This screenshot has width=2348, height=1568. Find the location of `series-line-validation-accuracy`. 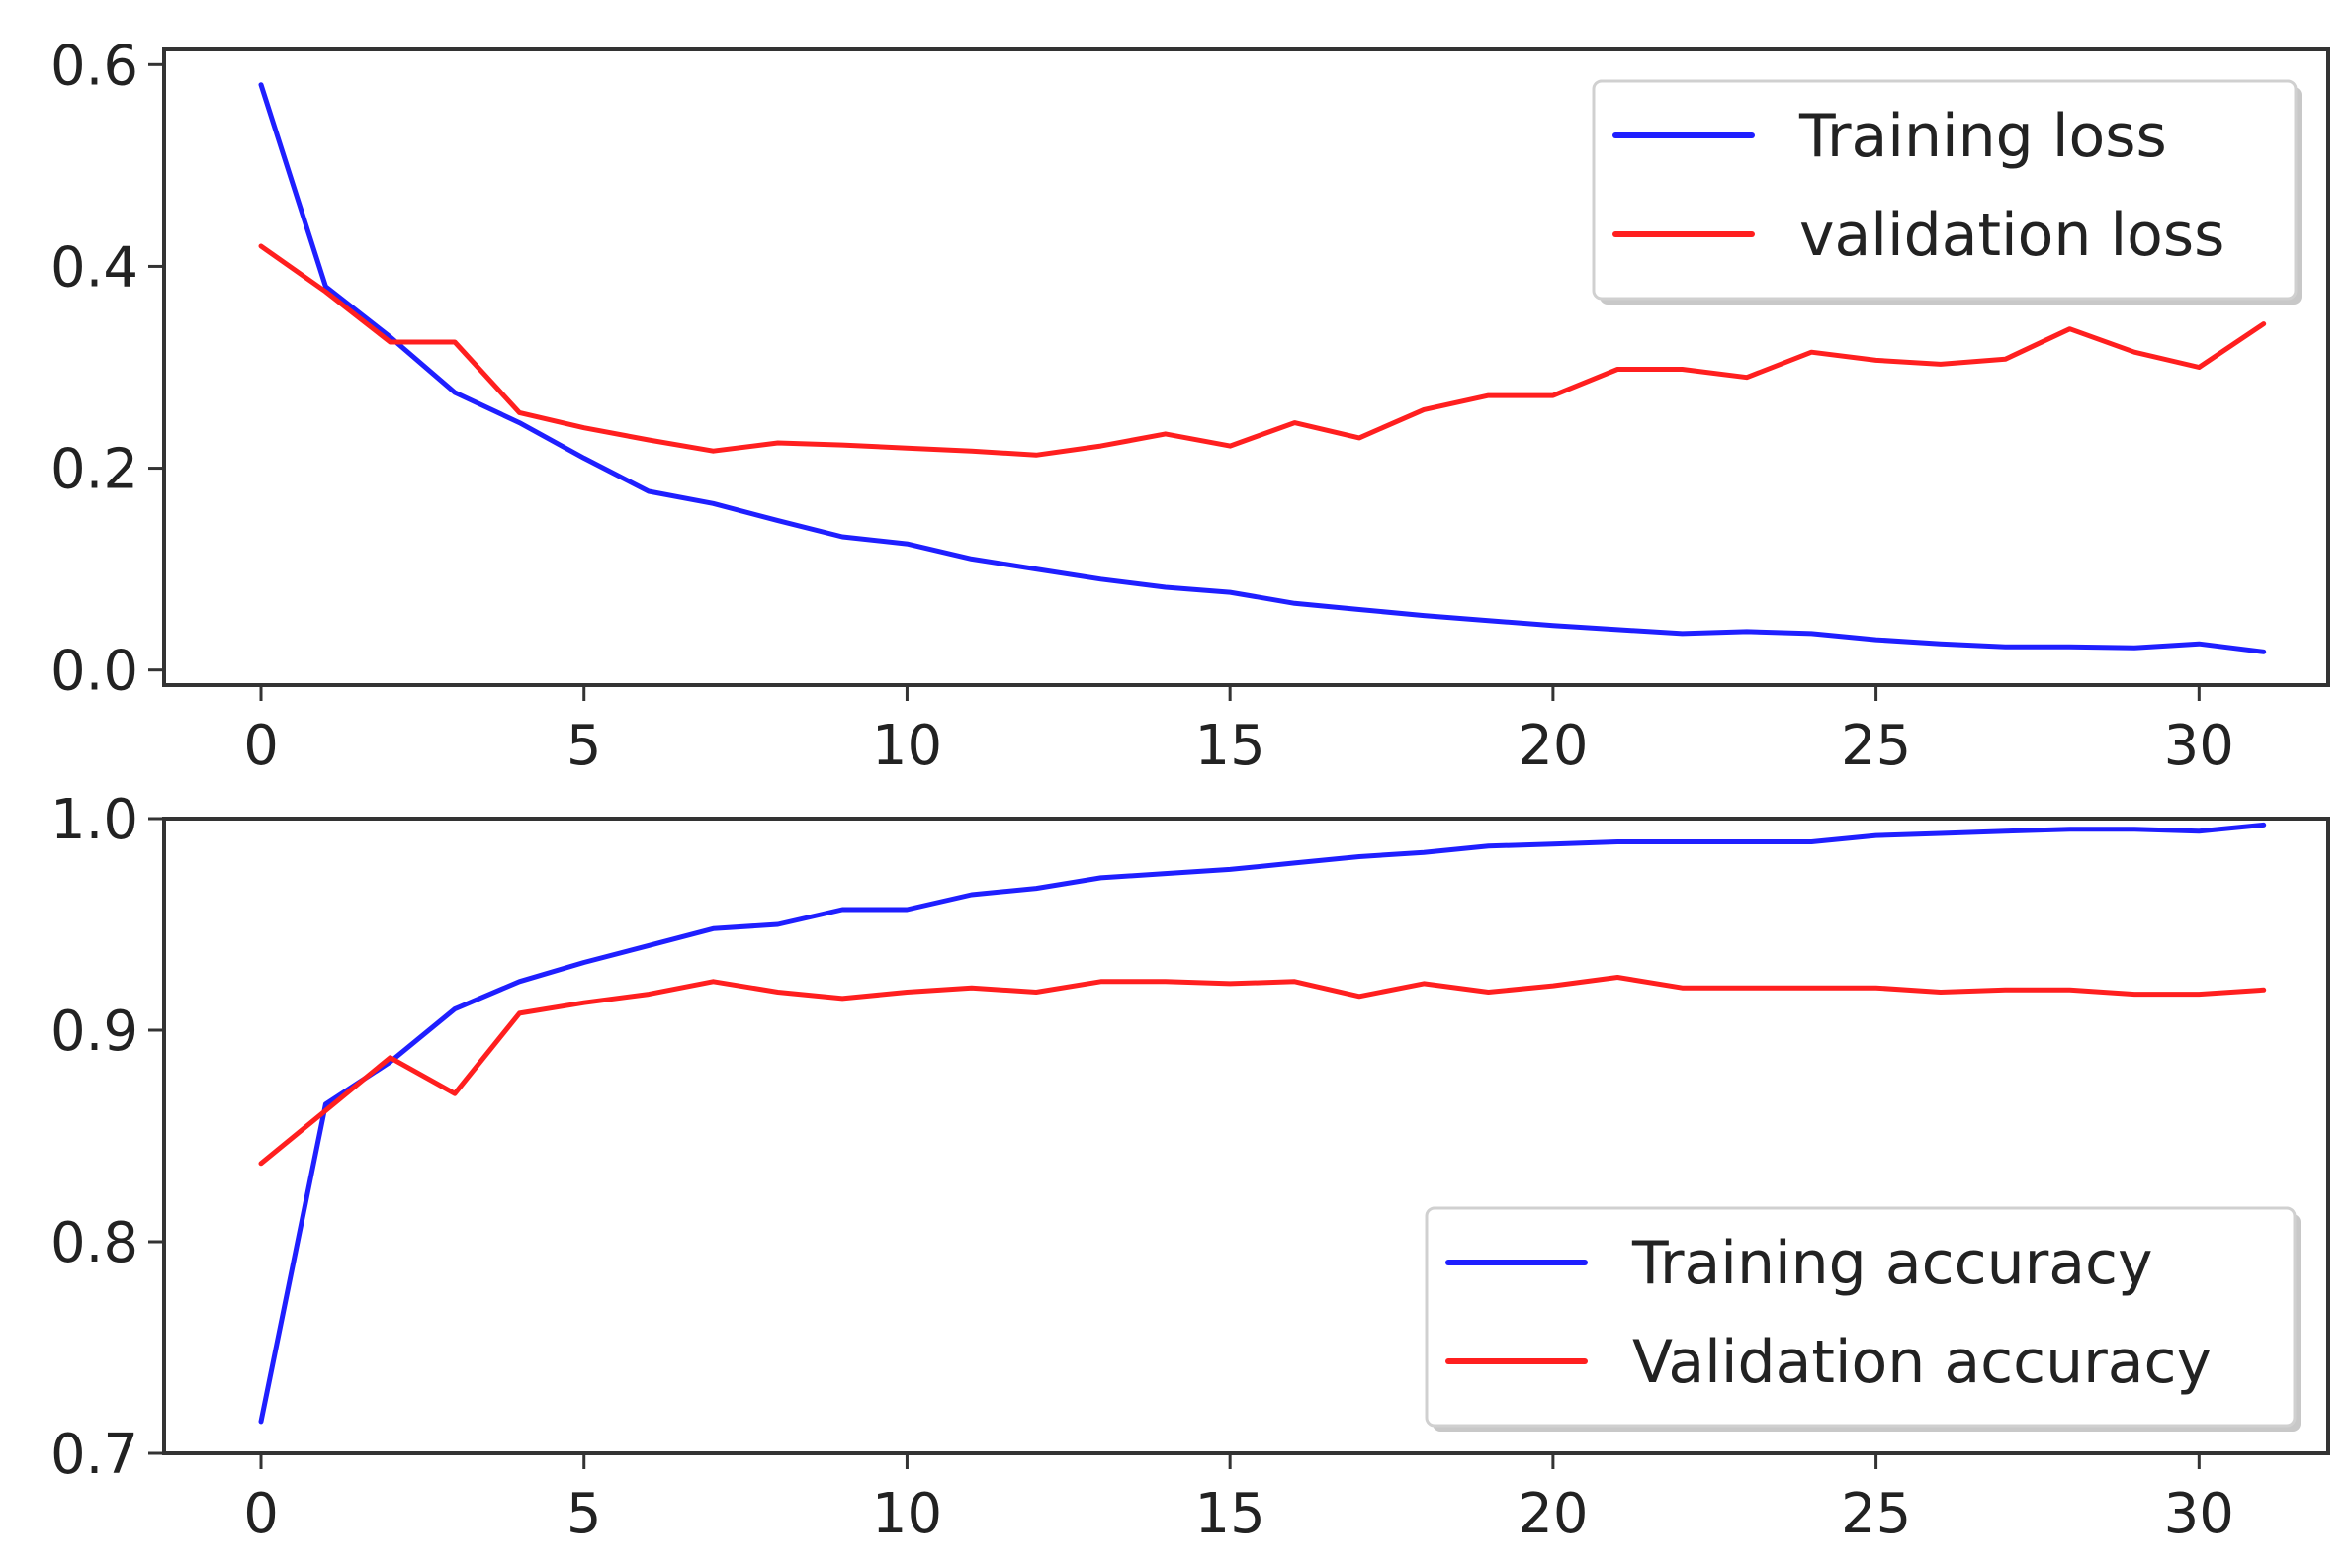

series-line-validation-accuracy is located at coordinates (1262, 1071).